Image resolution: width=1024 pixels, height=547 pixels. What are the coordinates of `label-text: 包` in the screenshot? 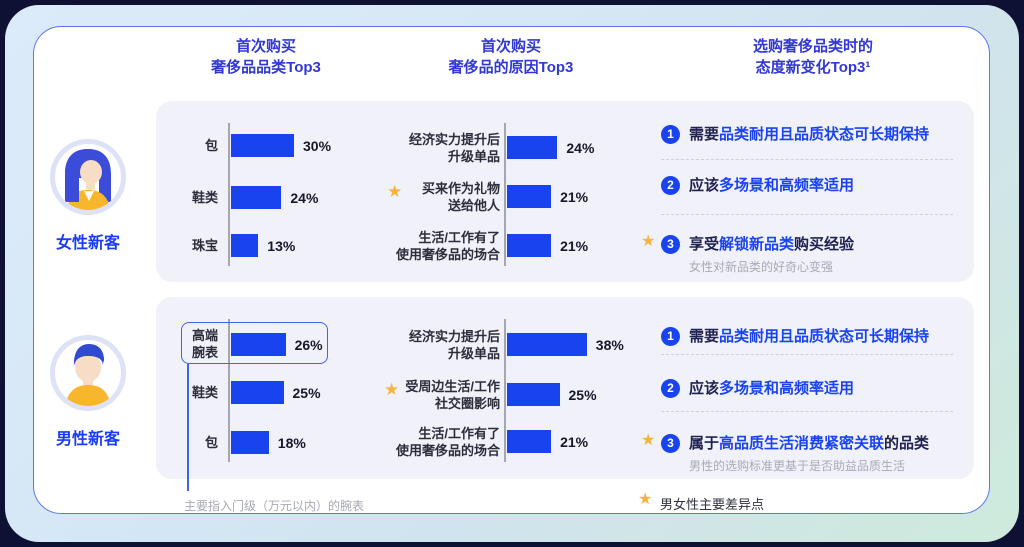 It's located at (211, 145).